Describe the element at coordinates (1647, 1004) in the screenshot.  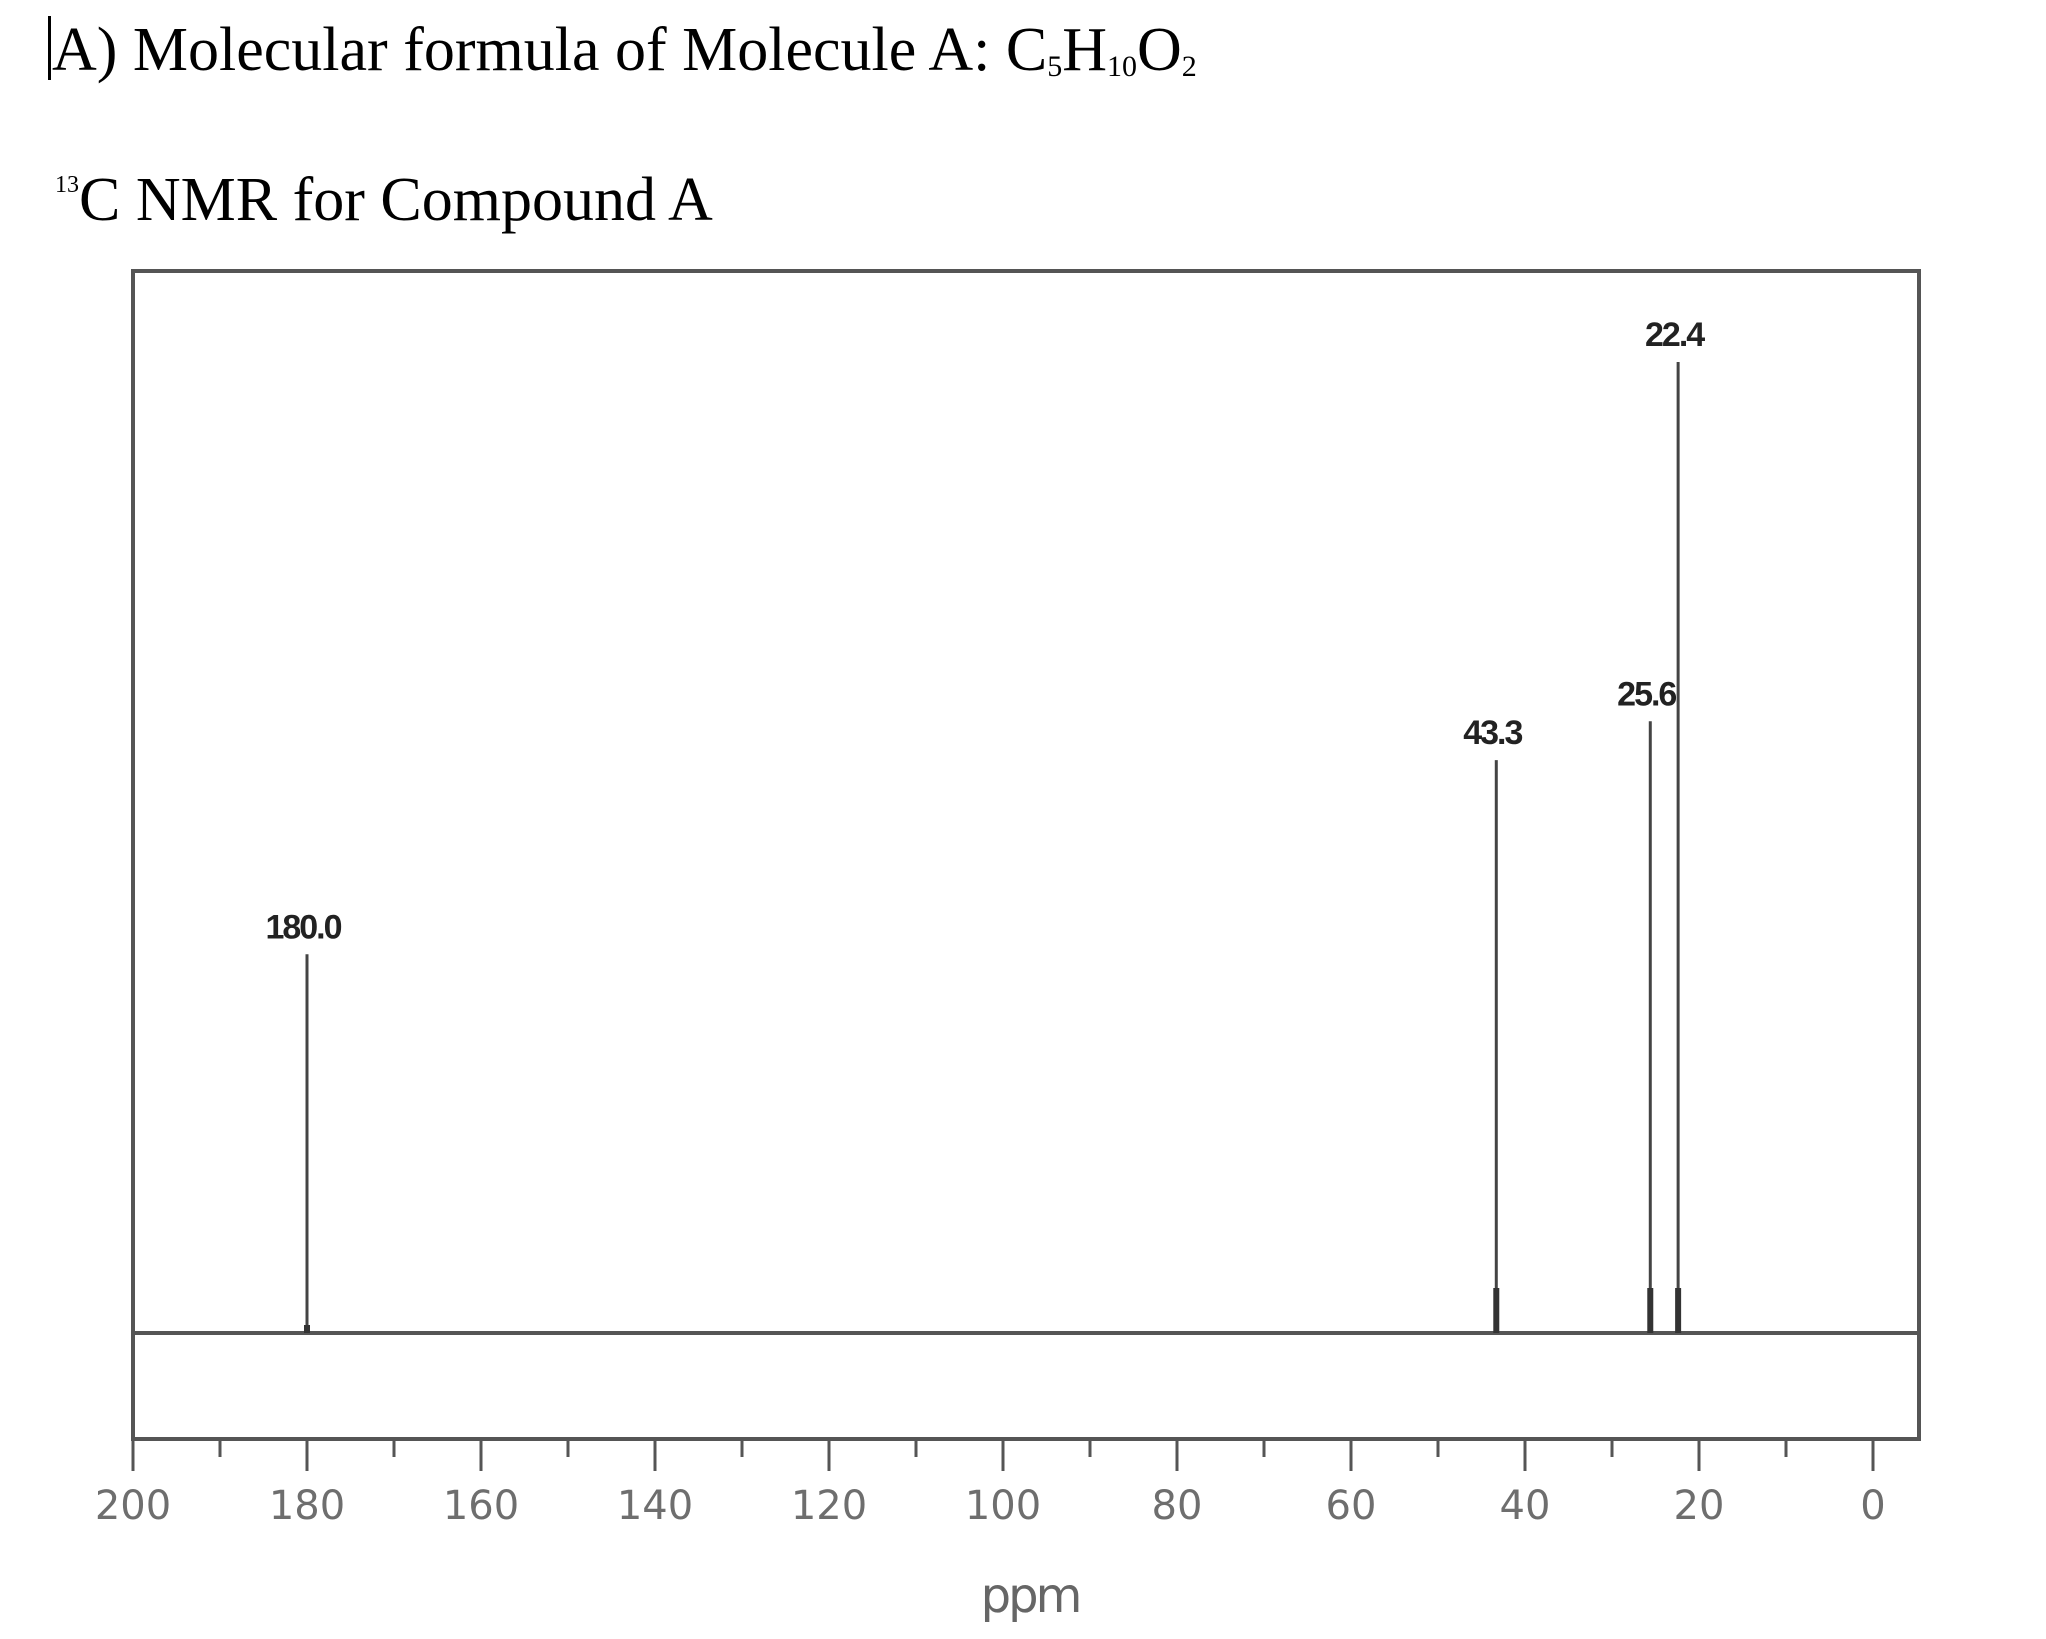
I see `peak: 25.6` at that location.